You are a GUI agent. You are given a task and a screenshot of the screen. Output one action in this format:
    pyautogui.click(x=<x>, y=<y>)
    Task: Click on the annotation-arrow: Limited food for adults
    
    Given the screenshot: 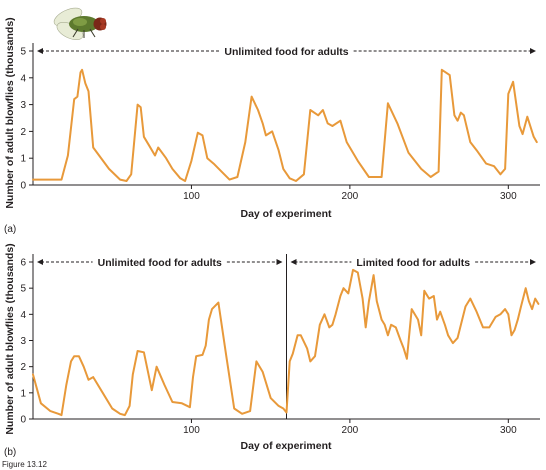 What is the action you would take?
    pyautogui.click(x=413, y=263)
    